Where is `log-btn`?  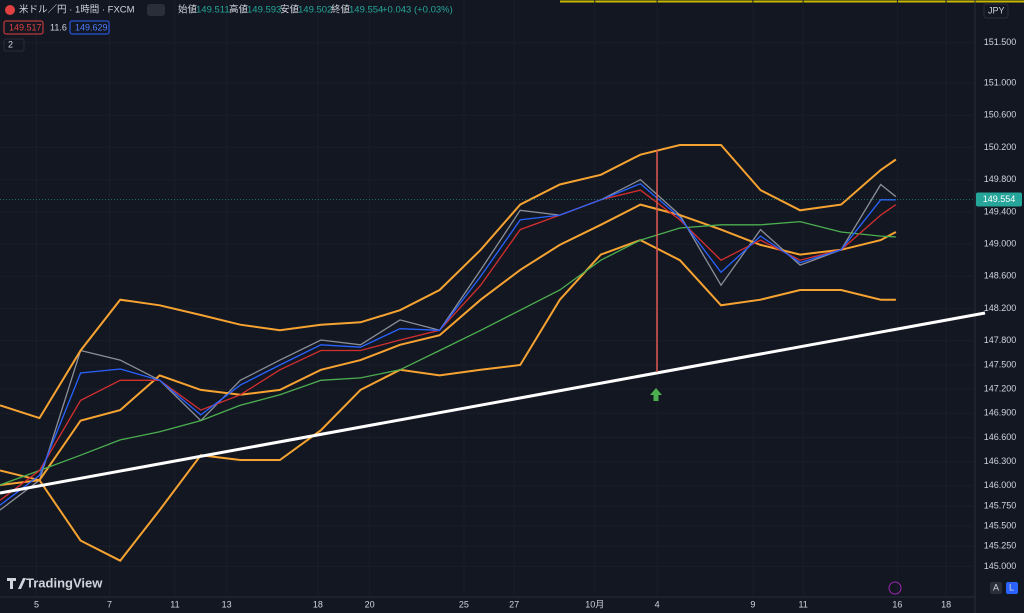
log-btn is located at coordinates (1012, 588).